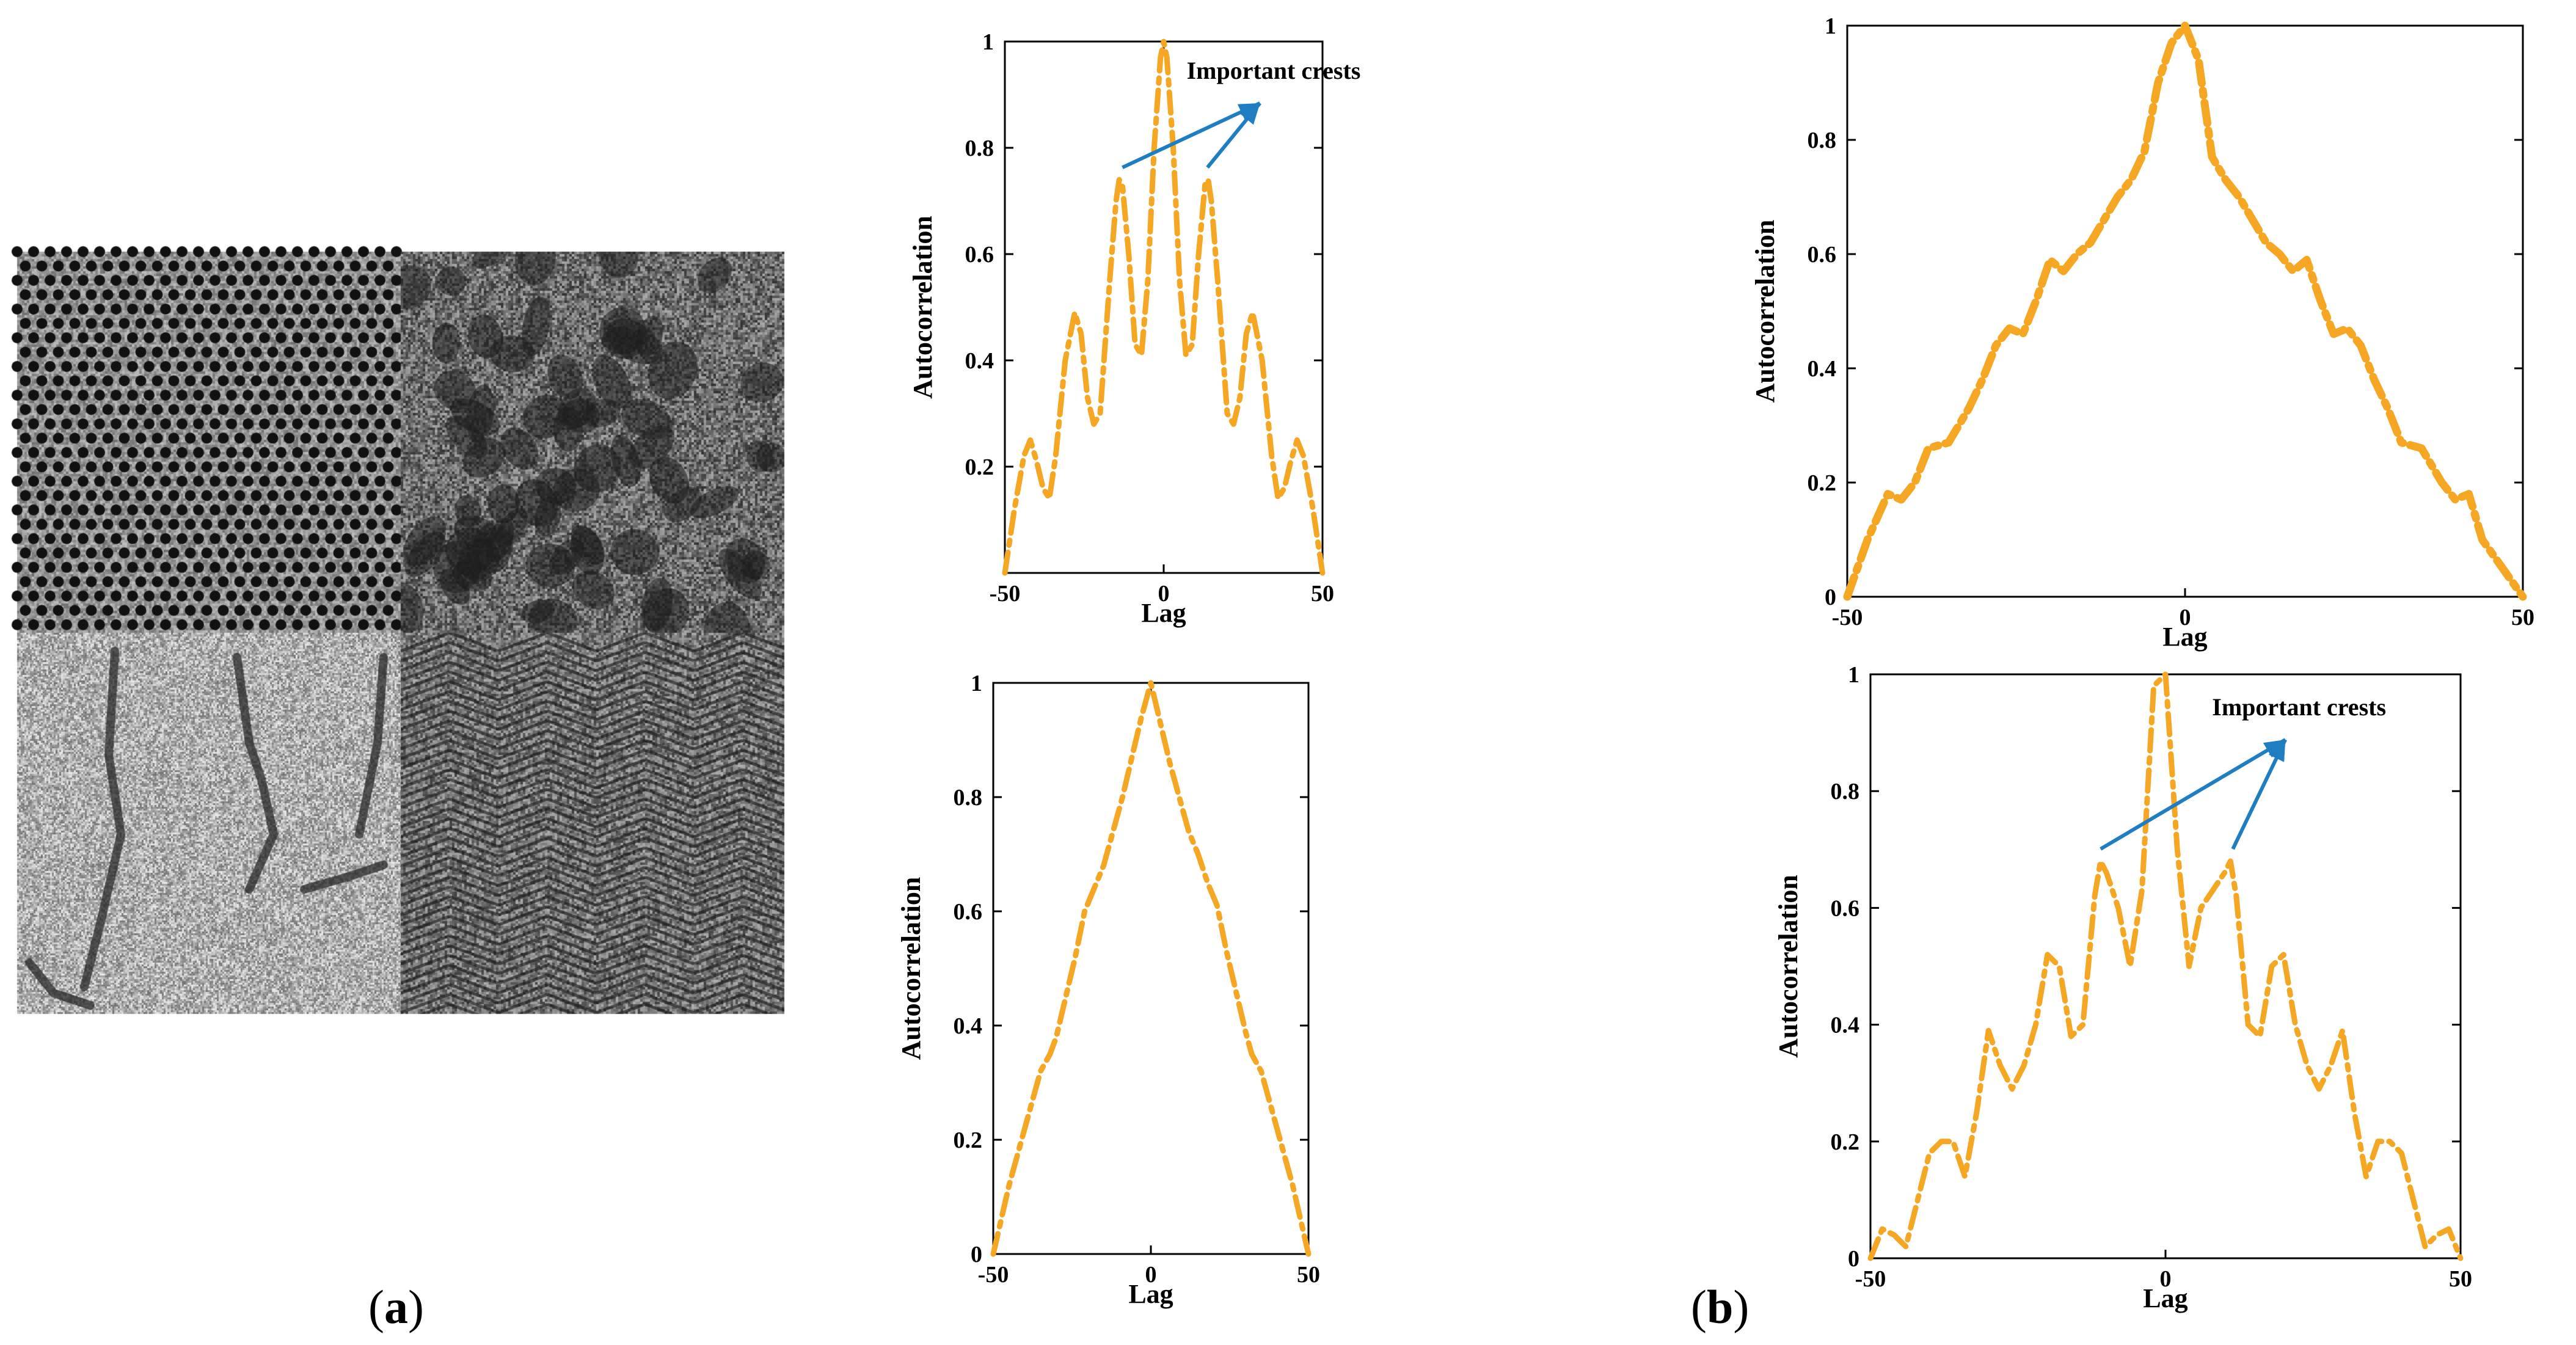 Image resolution: width=2576 pixels, height=1345 pixels. I want to click on annotation-arrow-left-head, so click(2274, 748).